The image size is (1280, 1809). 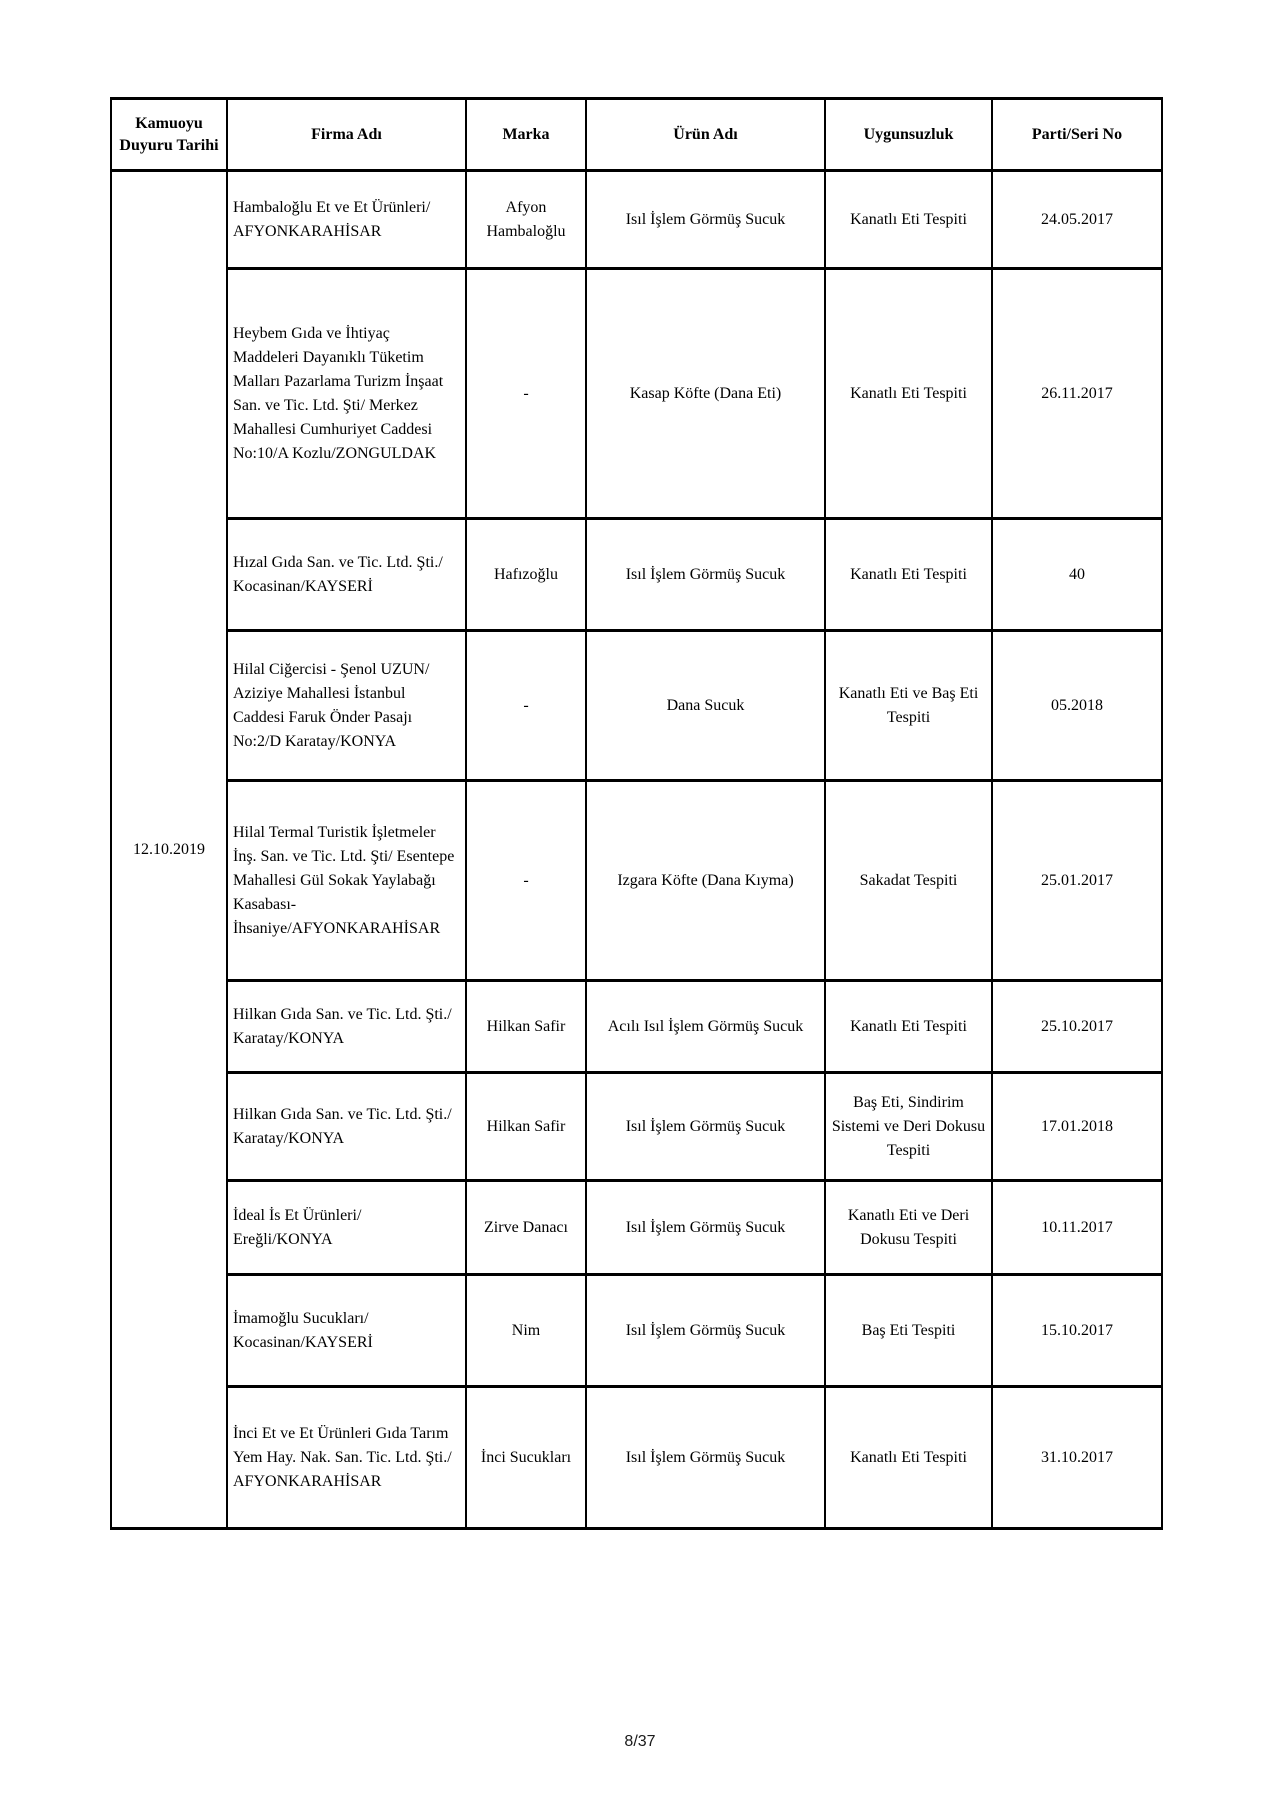 What do you see at coordinates (1077, 705) in the screenshot?
I see `cell-parti: 05.2018` at bounding box center [1077, 705].